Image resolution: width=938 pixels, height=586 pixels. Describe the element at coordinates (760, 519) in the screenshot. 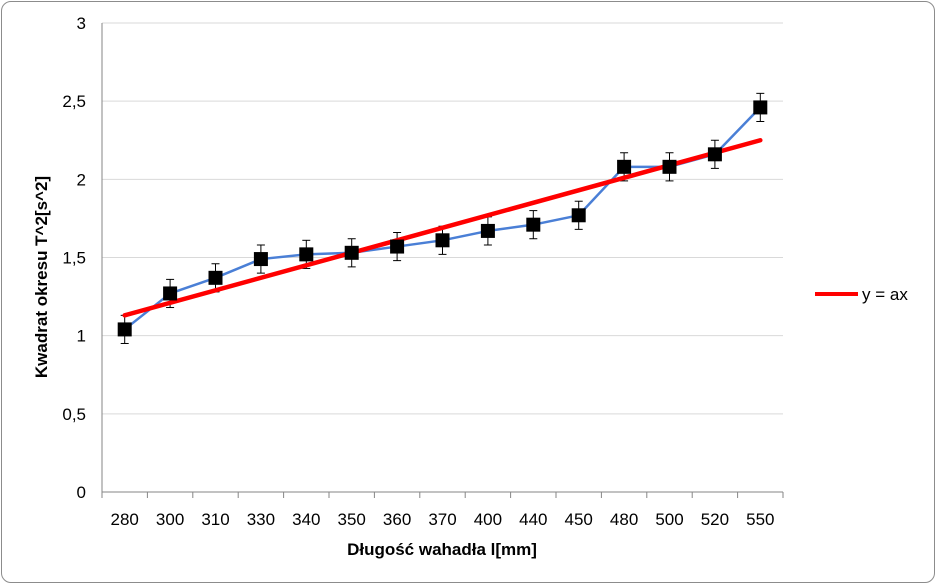

I see `x-tick-label: 550` at that location.